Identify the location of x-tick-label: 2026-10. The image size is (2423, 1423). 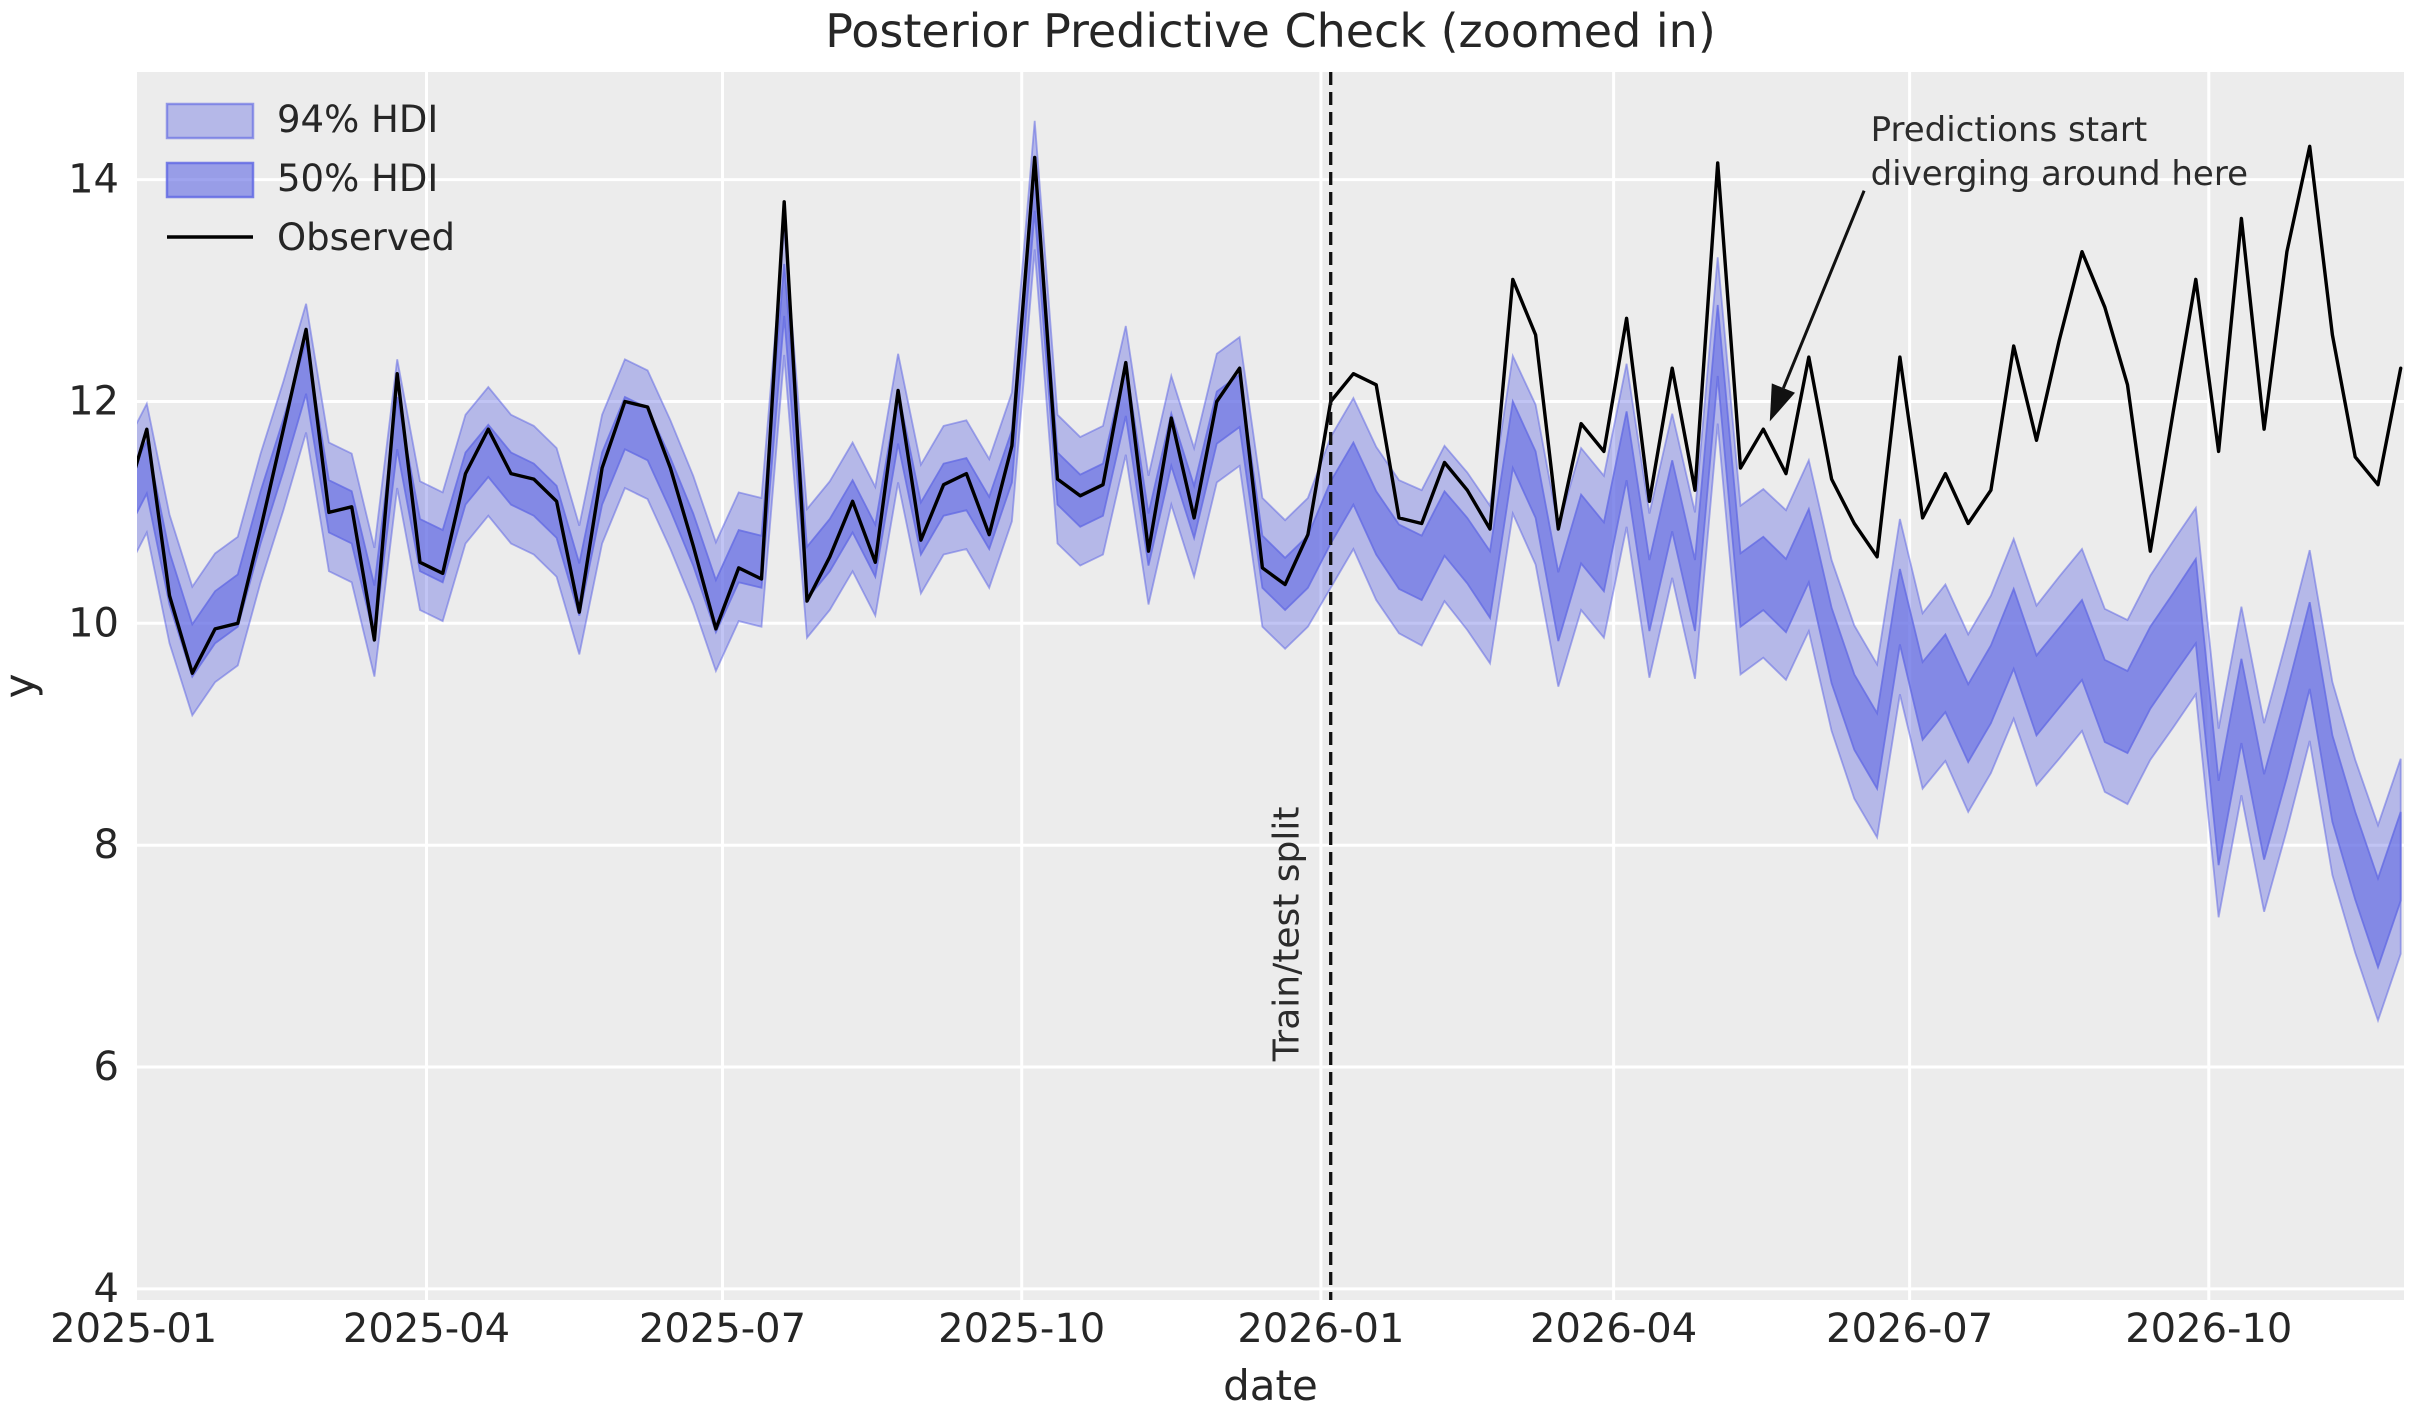
(2208, 1329).